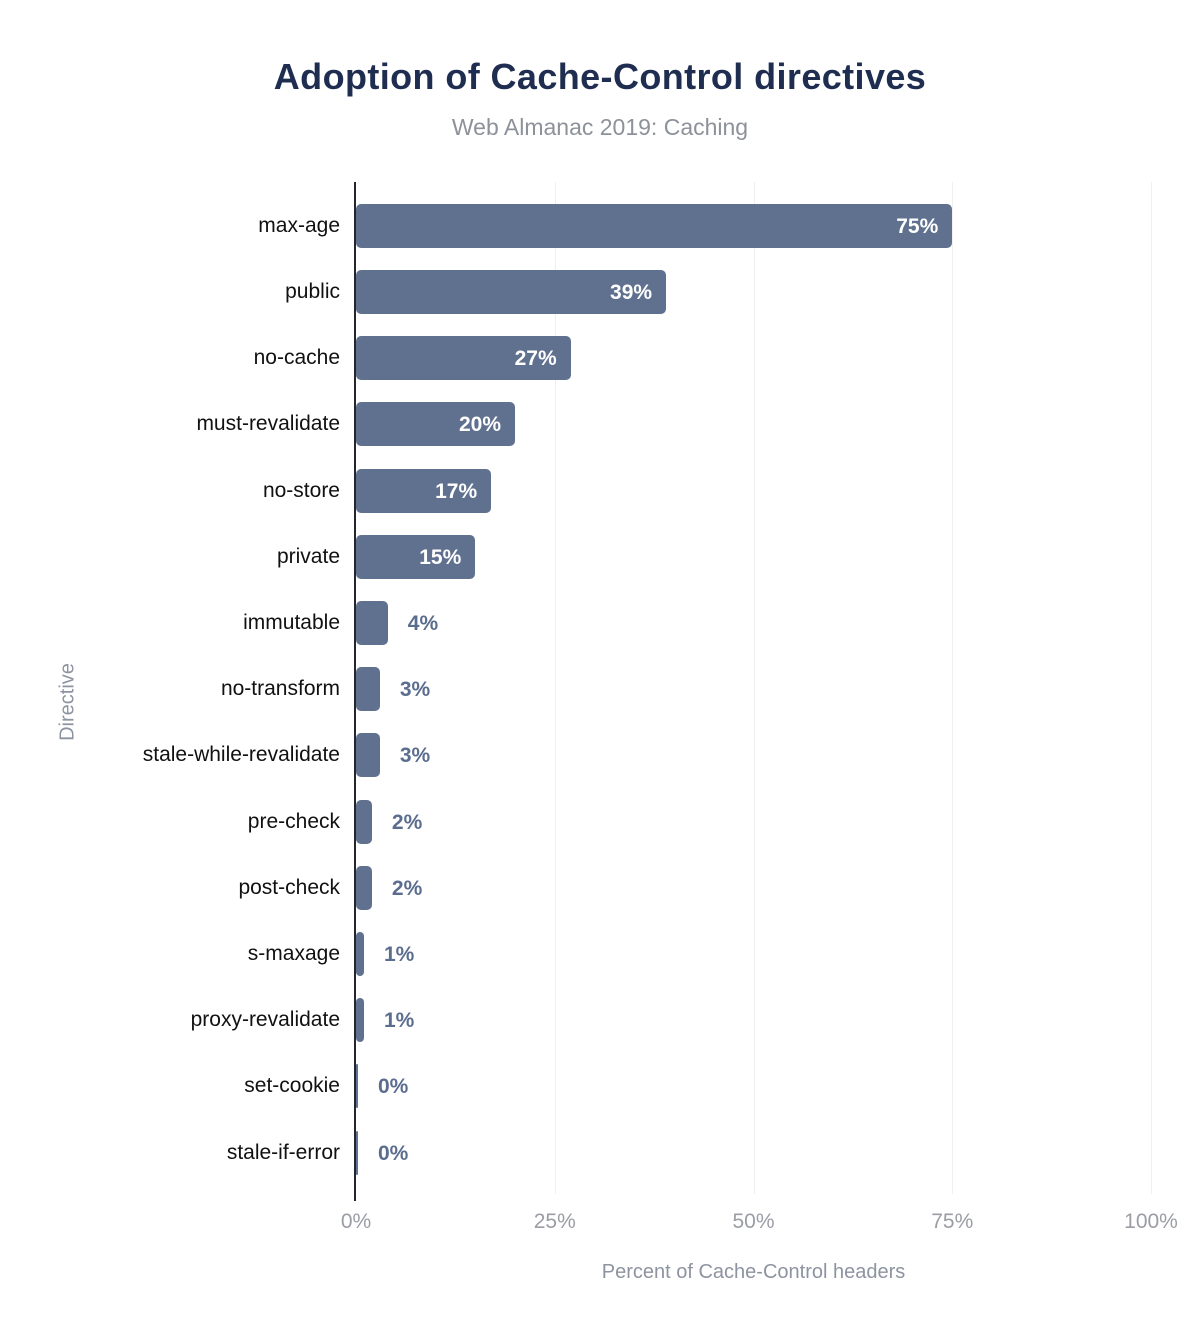  What do you see at coordinates (283, 1152) in the screenshot?
I see `category-label-stale-if-error: stale-if-error` at bounding box center [283, 1152].